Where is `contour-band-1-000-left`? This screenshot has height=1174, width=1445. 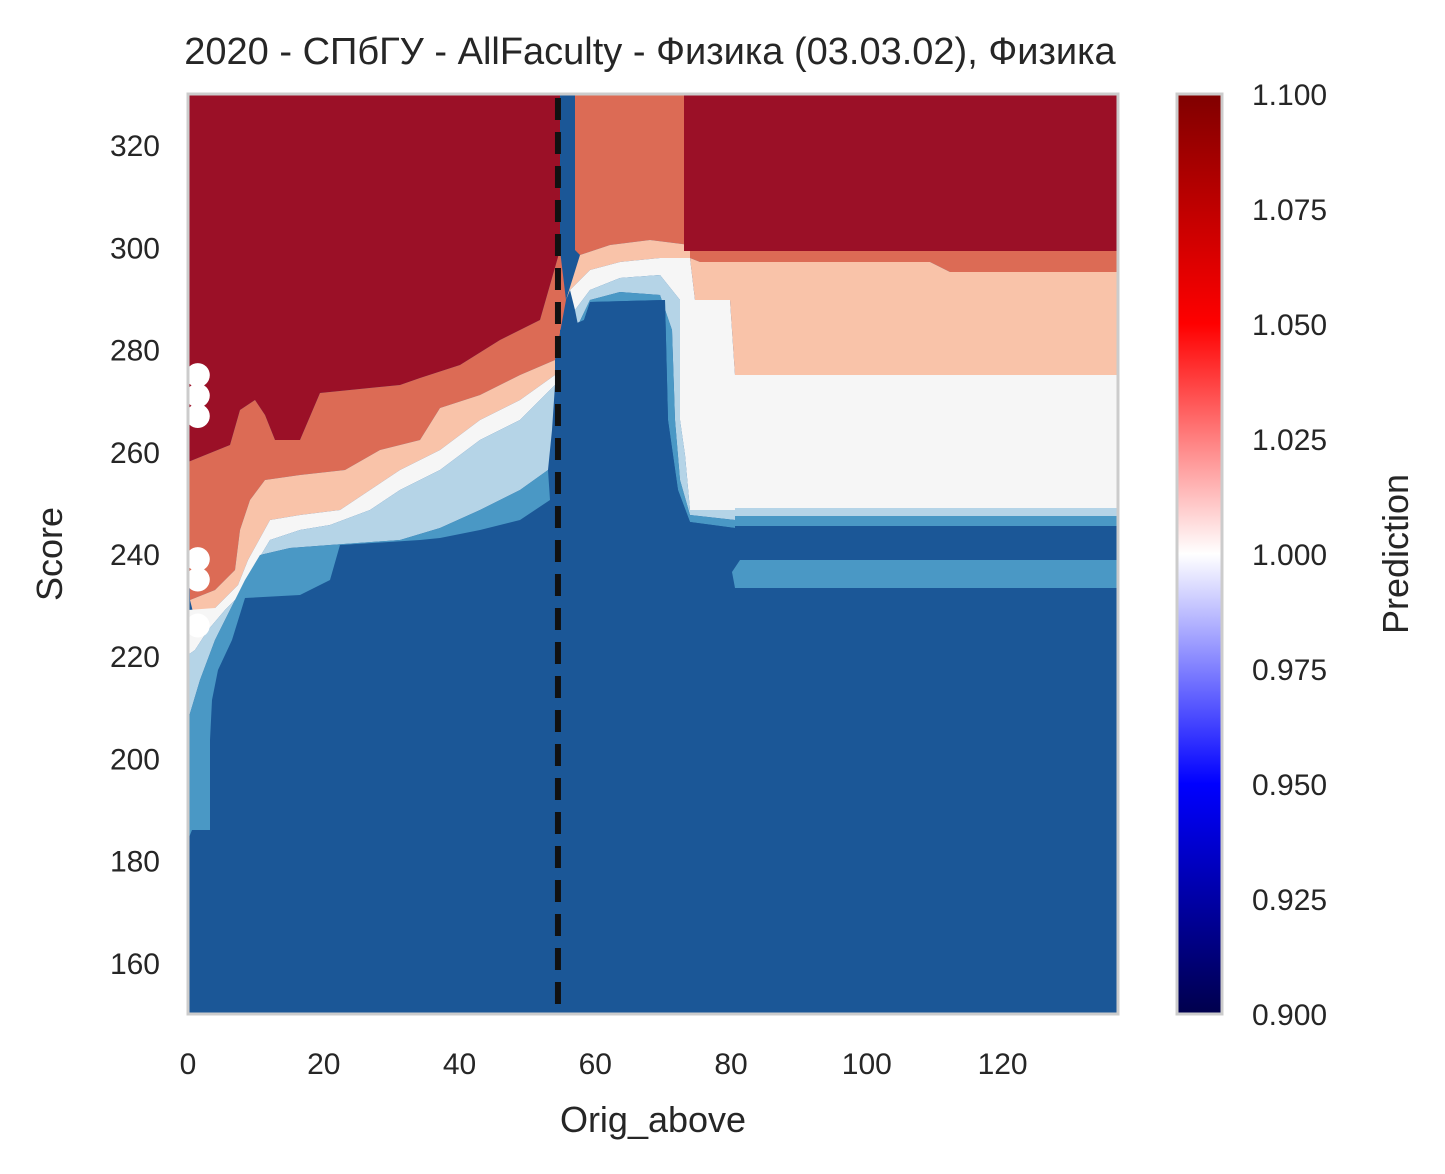 contour-band-1-000-left is located at coordinates (371, 515).